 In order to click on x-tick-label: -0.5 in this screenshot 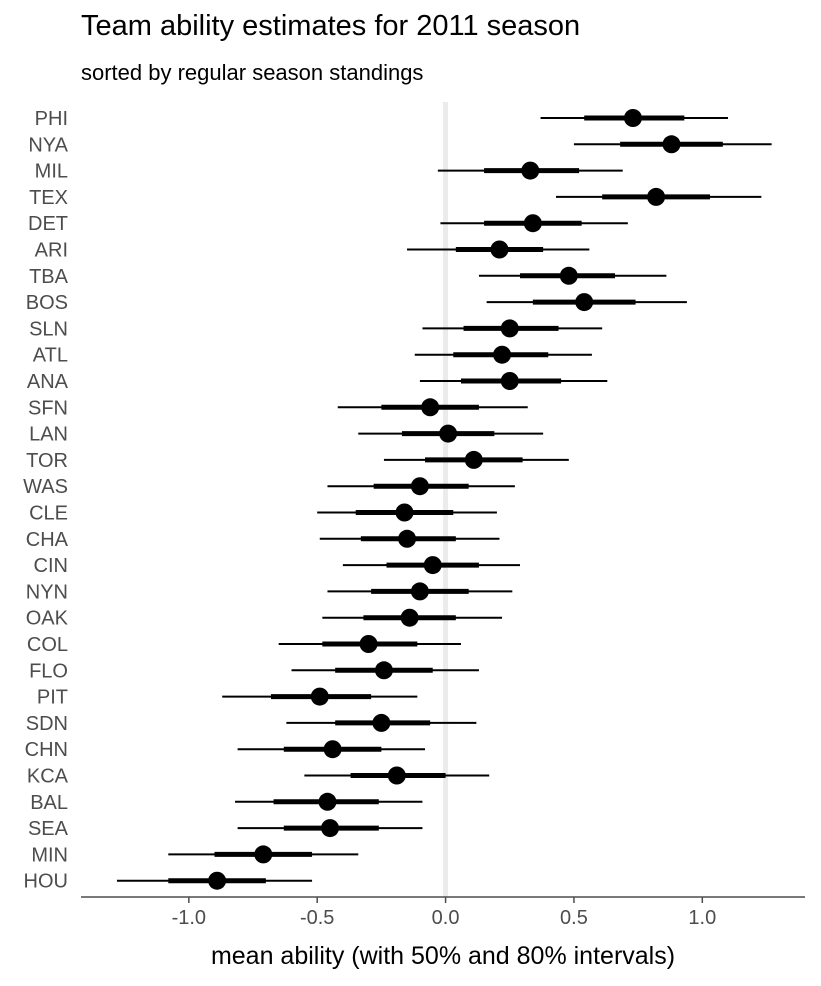, I will do `click(317, 918)`.